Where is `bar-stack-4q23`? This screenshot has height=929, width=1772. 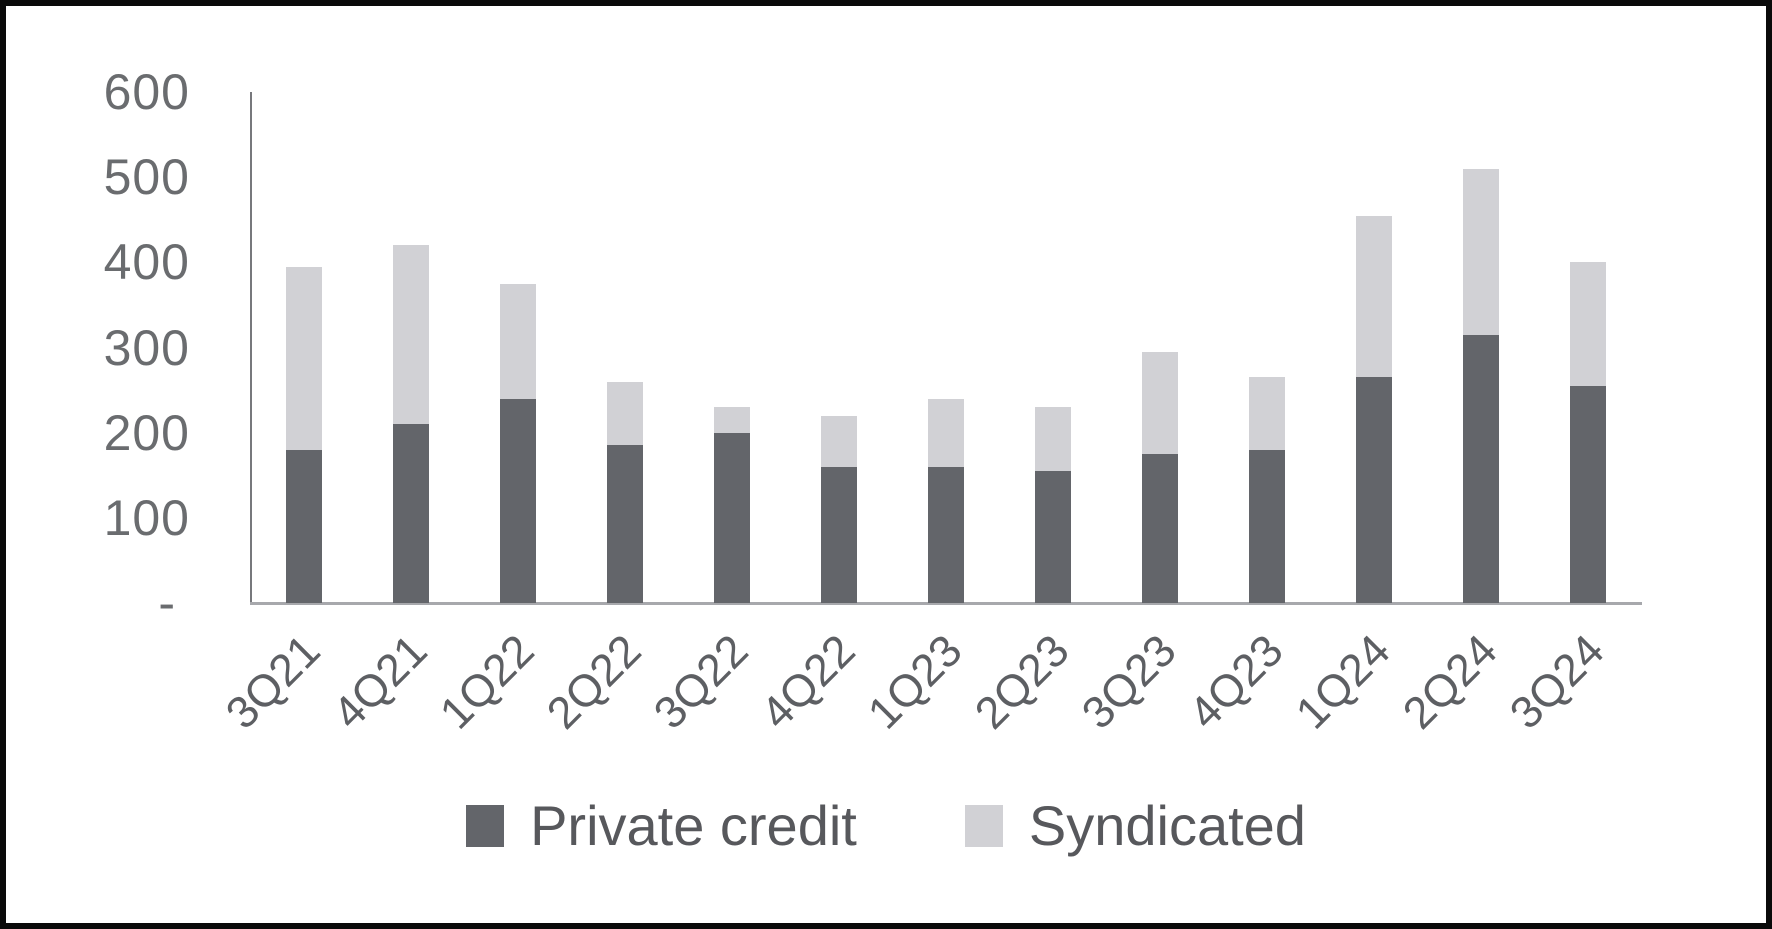 bar-stack-4q23 is located at coordinates (1267, 490).